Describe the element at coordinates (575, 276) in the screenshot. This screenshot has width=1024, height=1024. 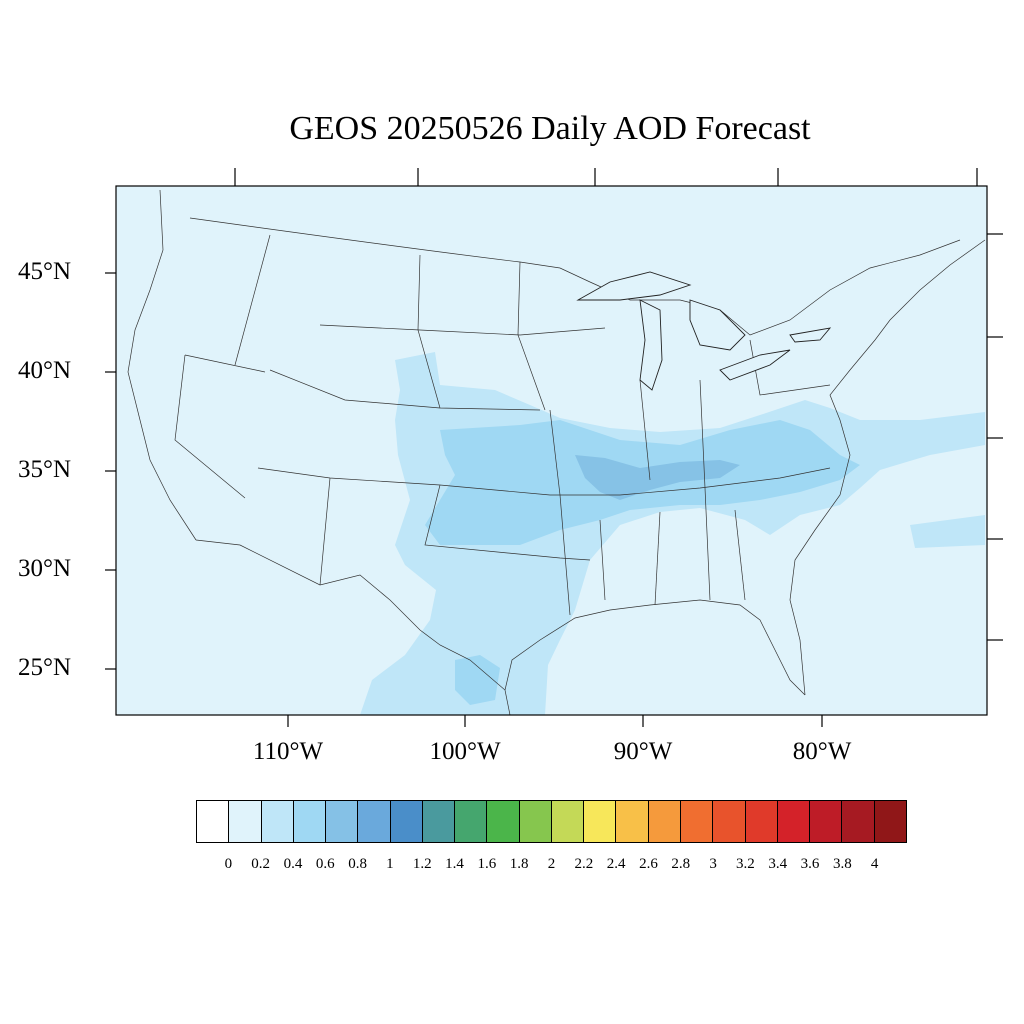
I see `canada-border` at that location.